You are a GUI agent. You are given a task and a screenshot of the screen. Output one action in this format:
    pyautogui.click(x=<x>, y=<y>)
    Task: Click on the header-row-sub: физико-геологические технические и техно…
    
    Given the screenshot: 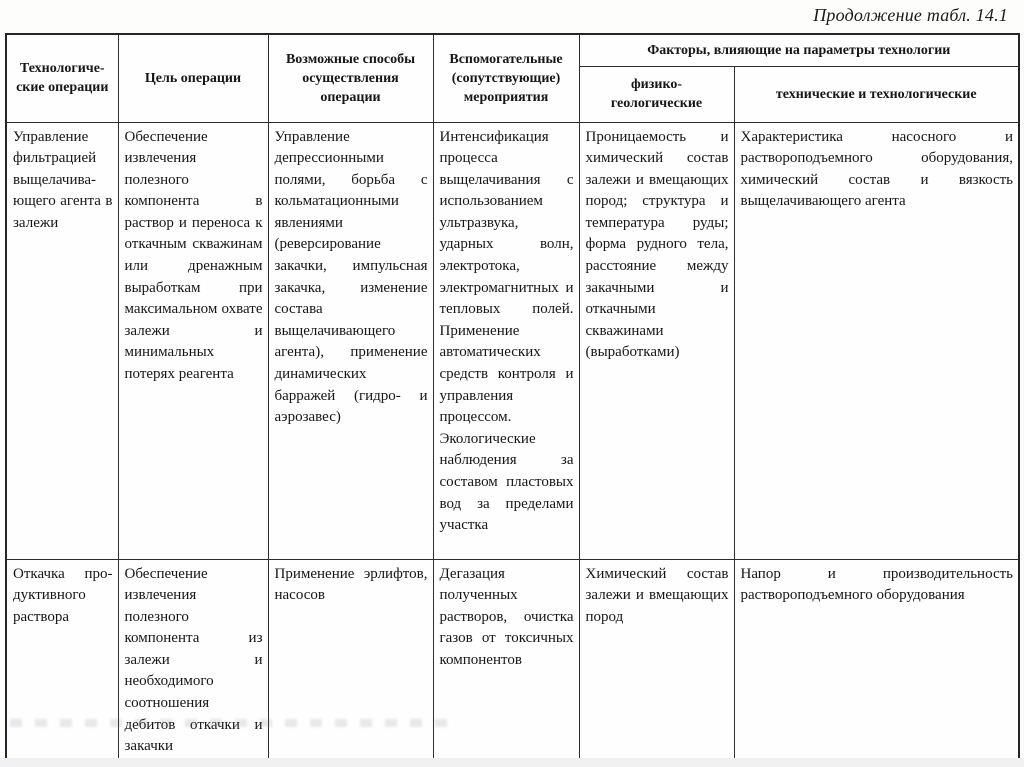 What is the action you would take?
    pyautogui.click(x=513, y=94)
    